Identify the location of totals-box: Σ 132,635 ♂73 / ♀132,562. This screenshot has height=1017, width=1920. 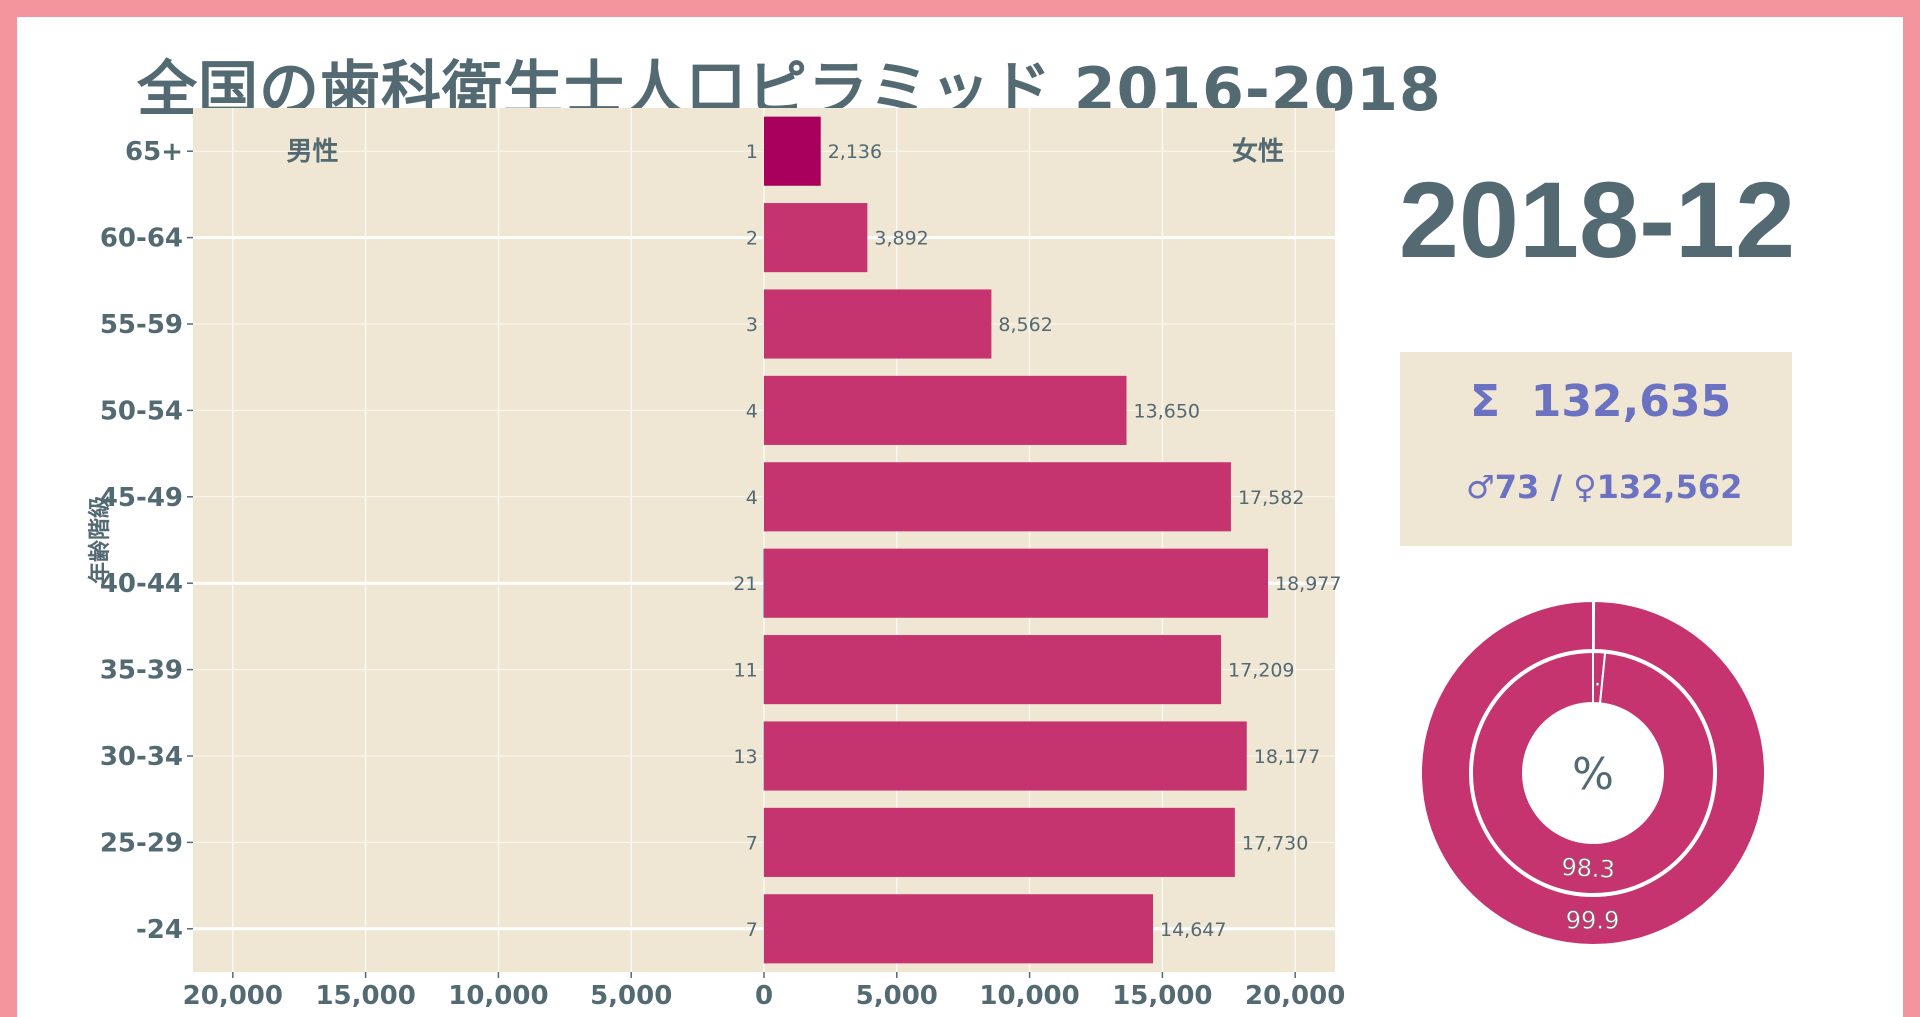
(1596, 449).